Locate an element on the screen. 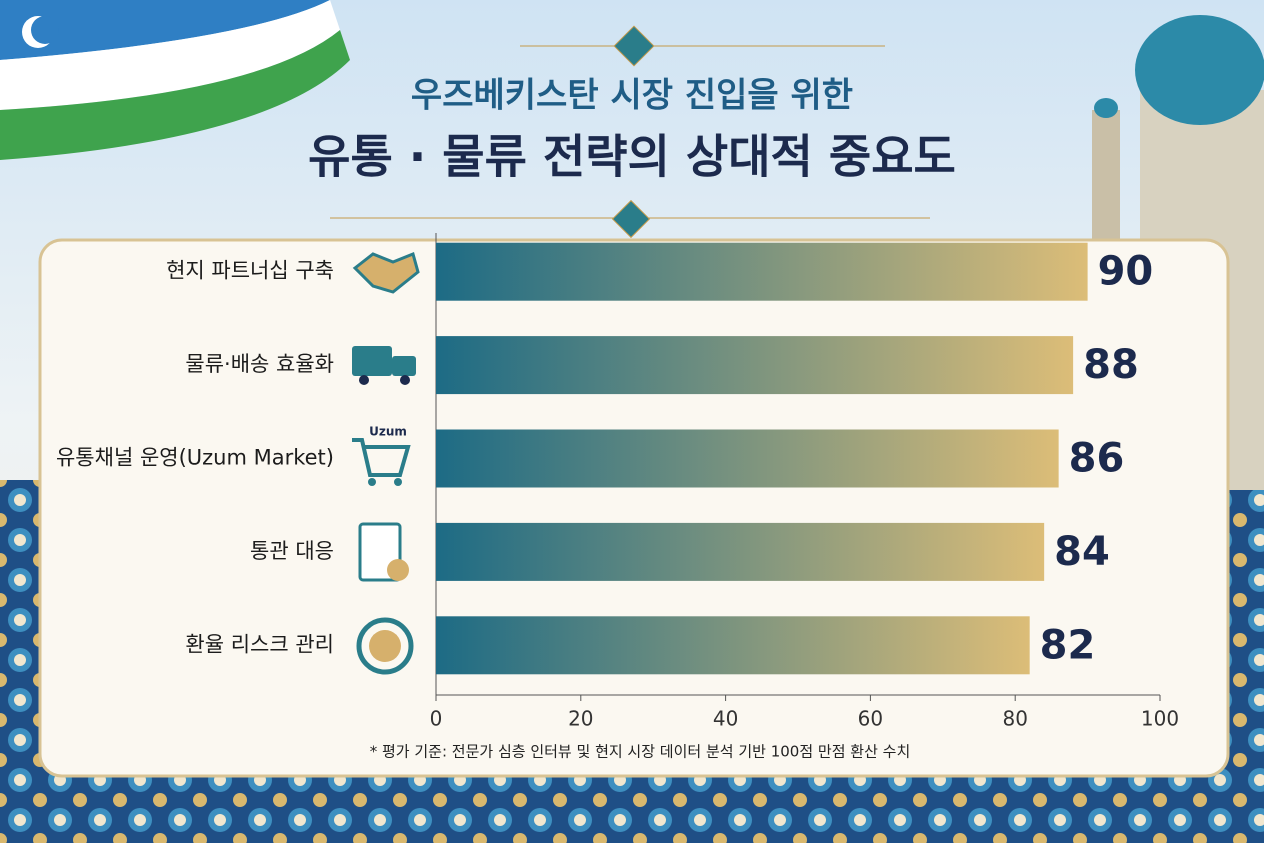  value-label: 90 is located at coordinates (1126, 272).